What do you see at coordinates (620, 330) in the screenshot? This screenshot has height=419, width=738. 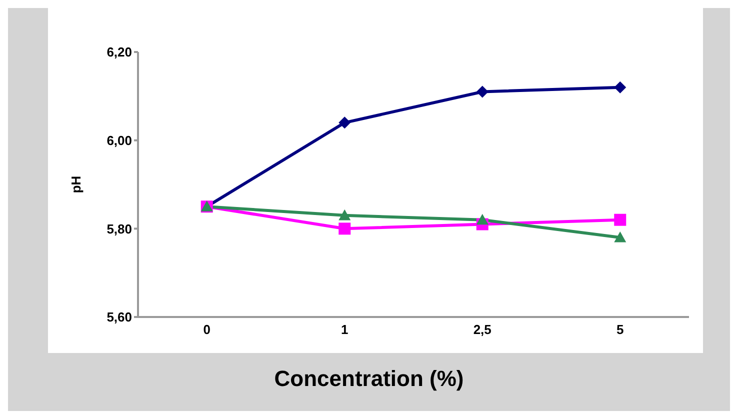 I see `x-tick-label: 5` at bounding box center [620, 330].